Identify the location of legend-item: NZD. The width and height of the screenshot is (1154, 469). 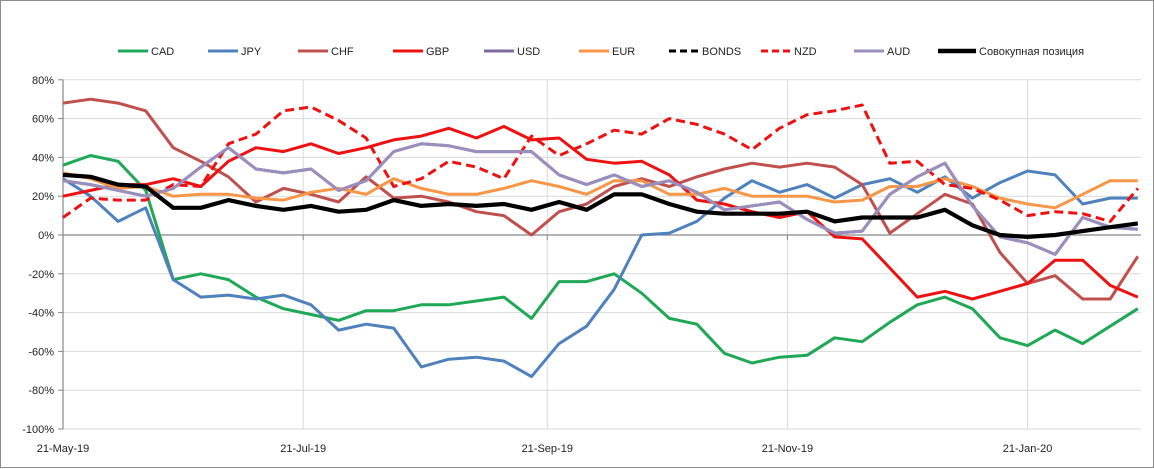
(789, 52).